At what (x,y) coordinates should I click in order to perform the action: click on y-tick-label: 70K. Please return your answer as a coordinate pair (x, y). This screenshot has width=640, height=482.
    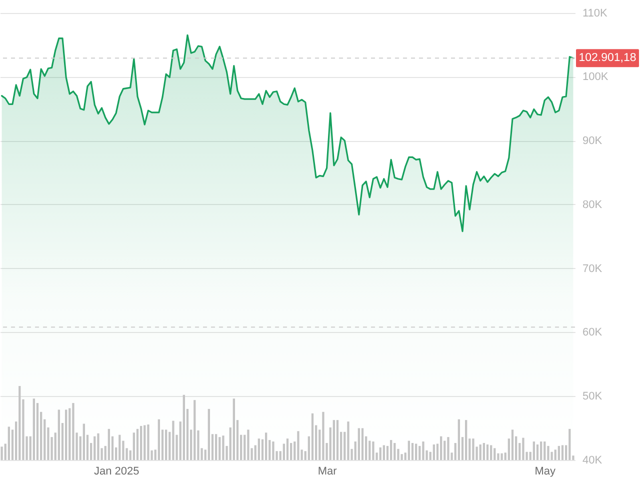
    Looking at the image, I should click on (592, 268).